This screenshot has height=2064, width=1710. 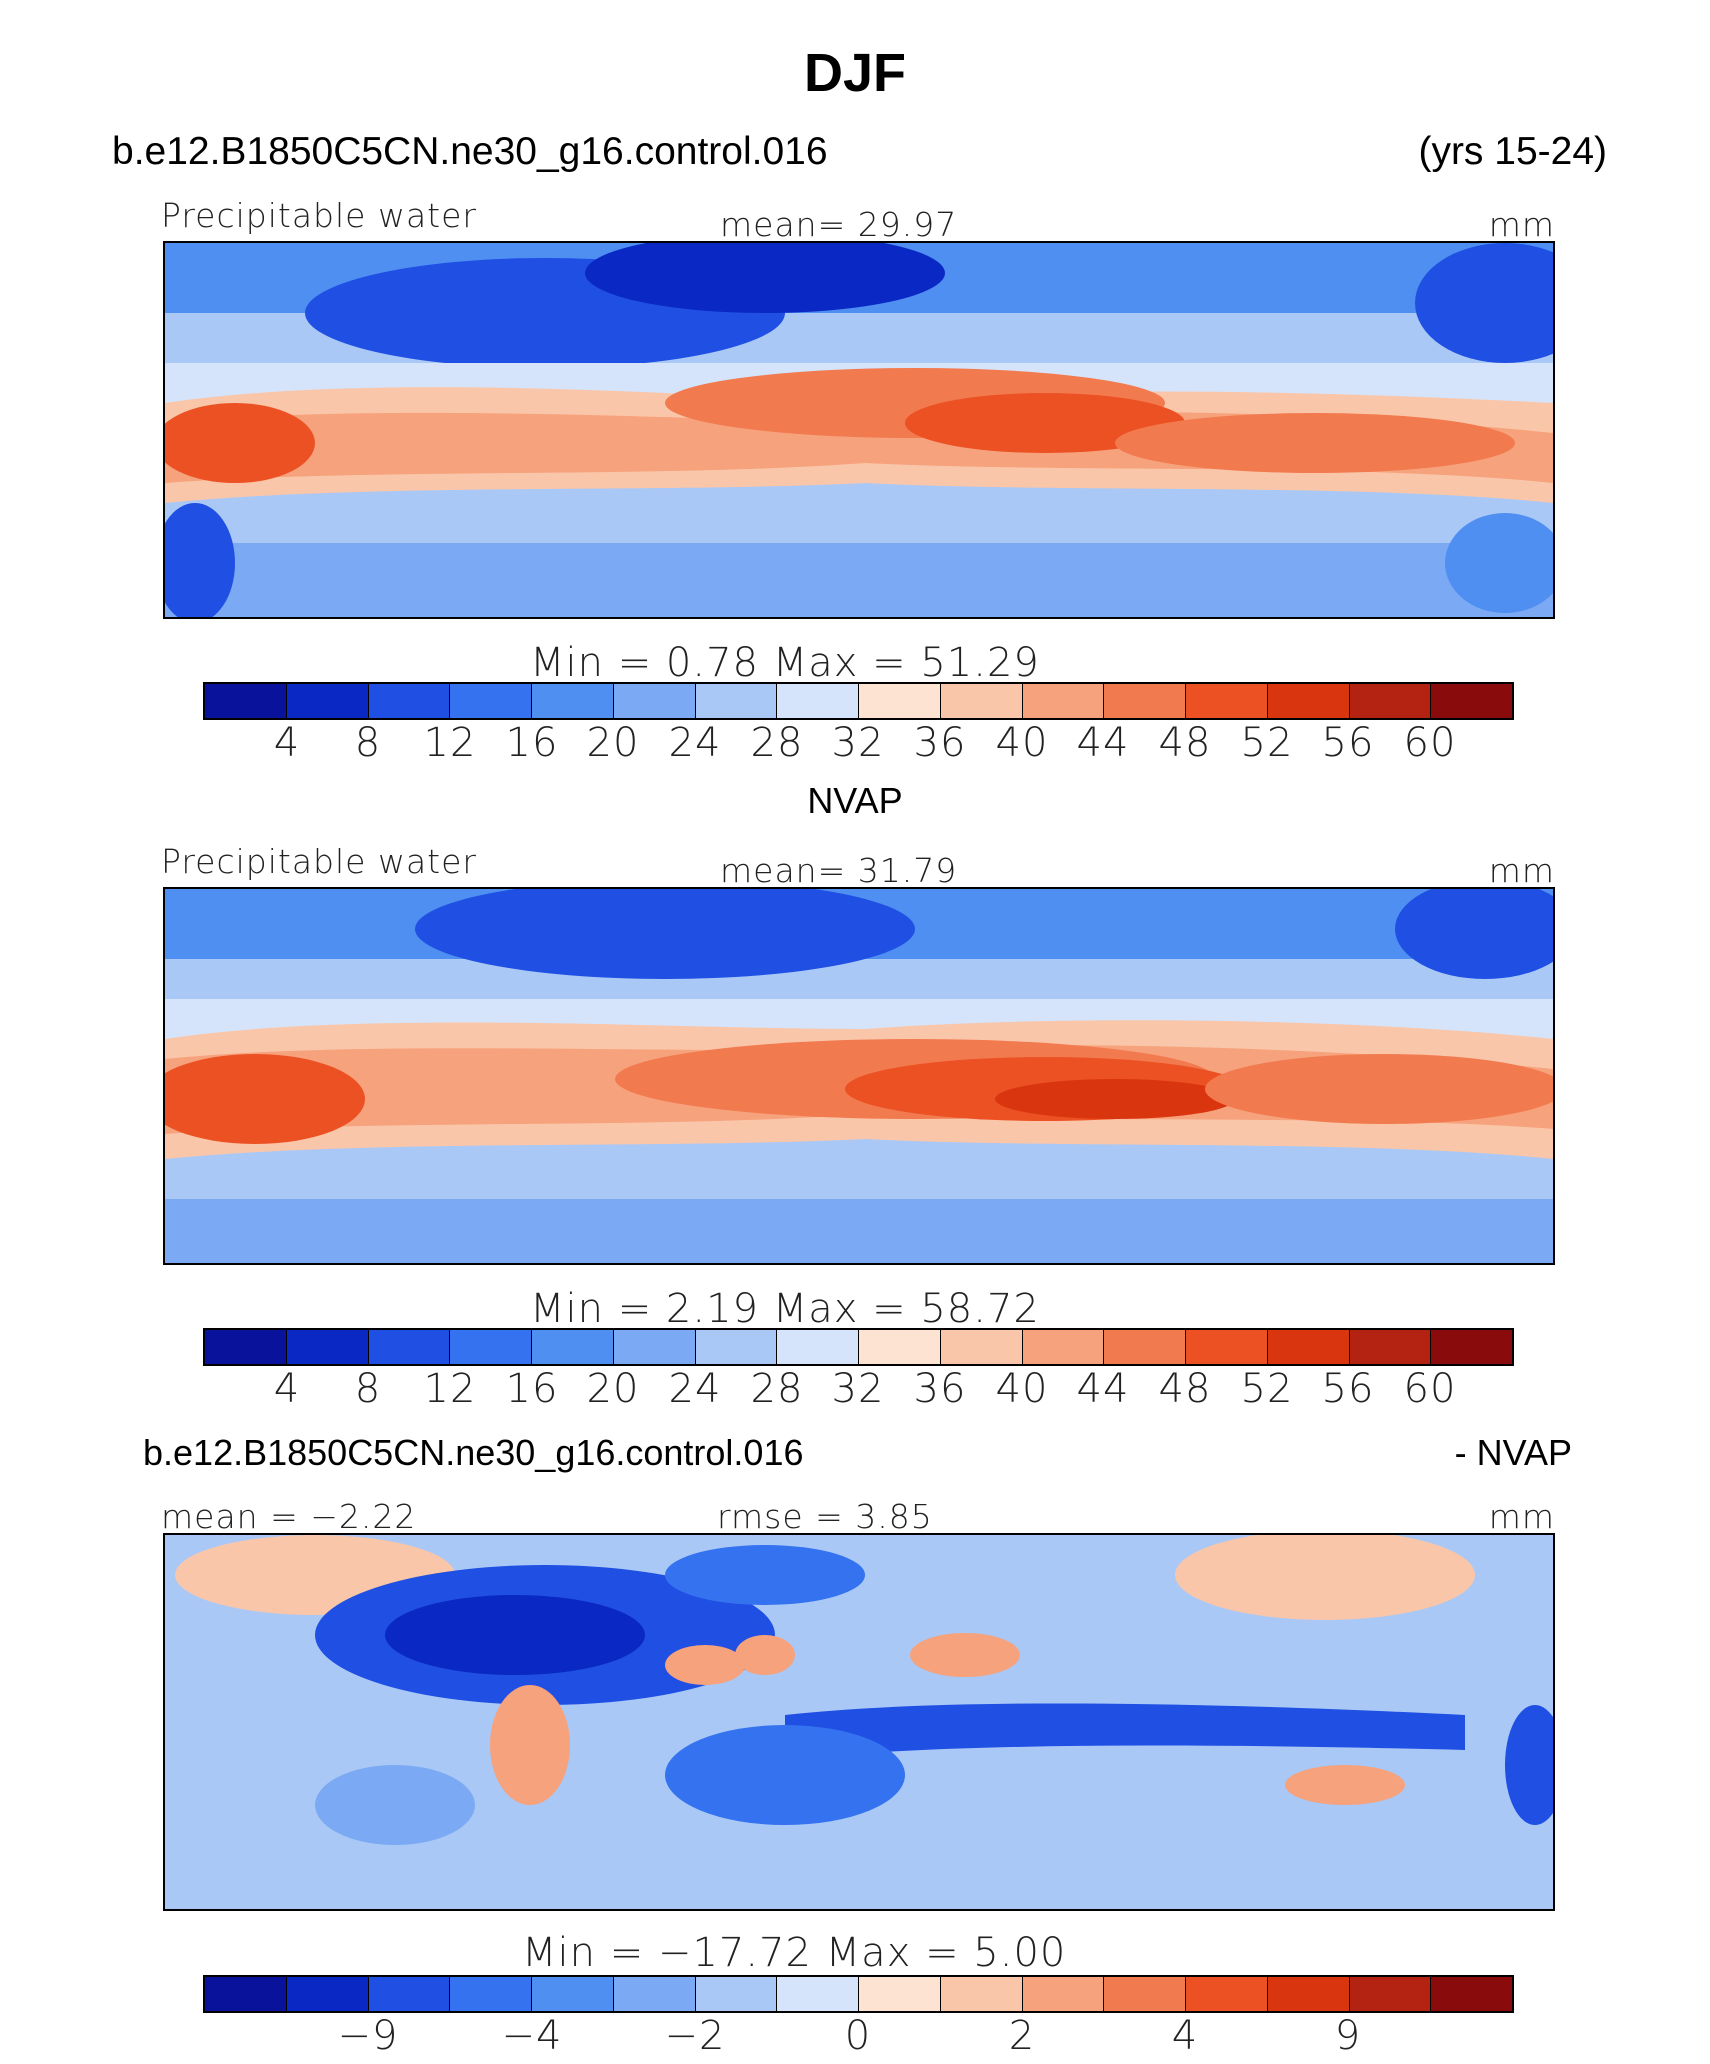 What do you see at coordinates (368, 1389) in the screenshot?
I see `panel2-tick: 8` at bounding box center [368, 1389].